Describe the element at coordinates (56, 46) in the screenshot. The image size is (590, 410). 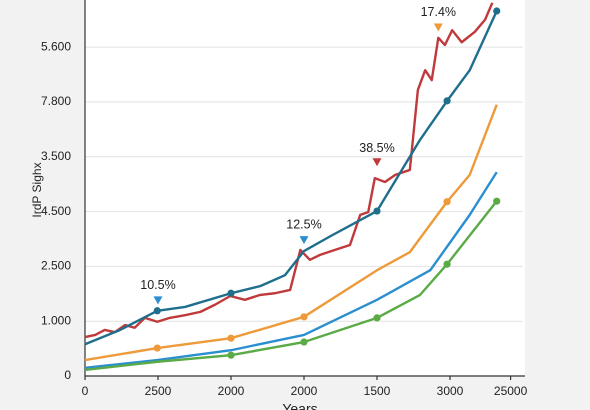
I see `y-tick-label: 5.600` at that location.